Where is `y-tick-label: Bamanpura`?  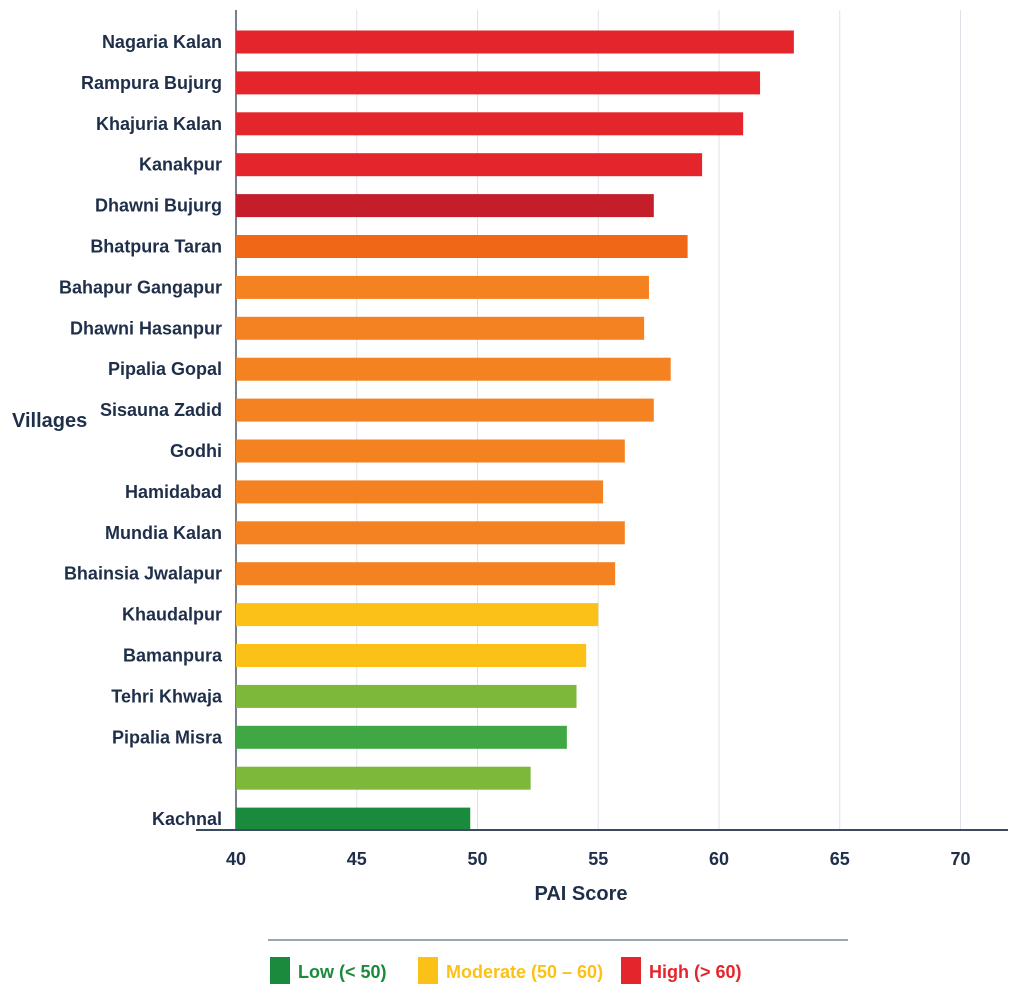 y-tick-label: Bamanpura is located at coordinates (173, 656).